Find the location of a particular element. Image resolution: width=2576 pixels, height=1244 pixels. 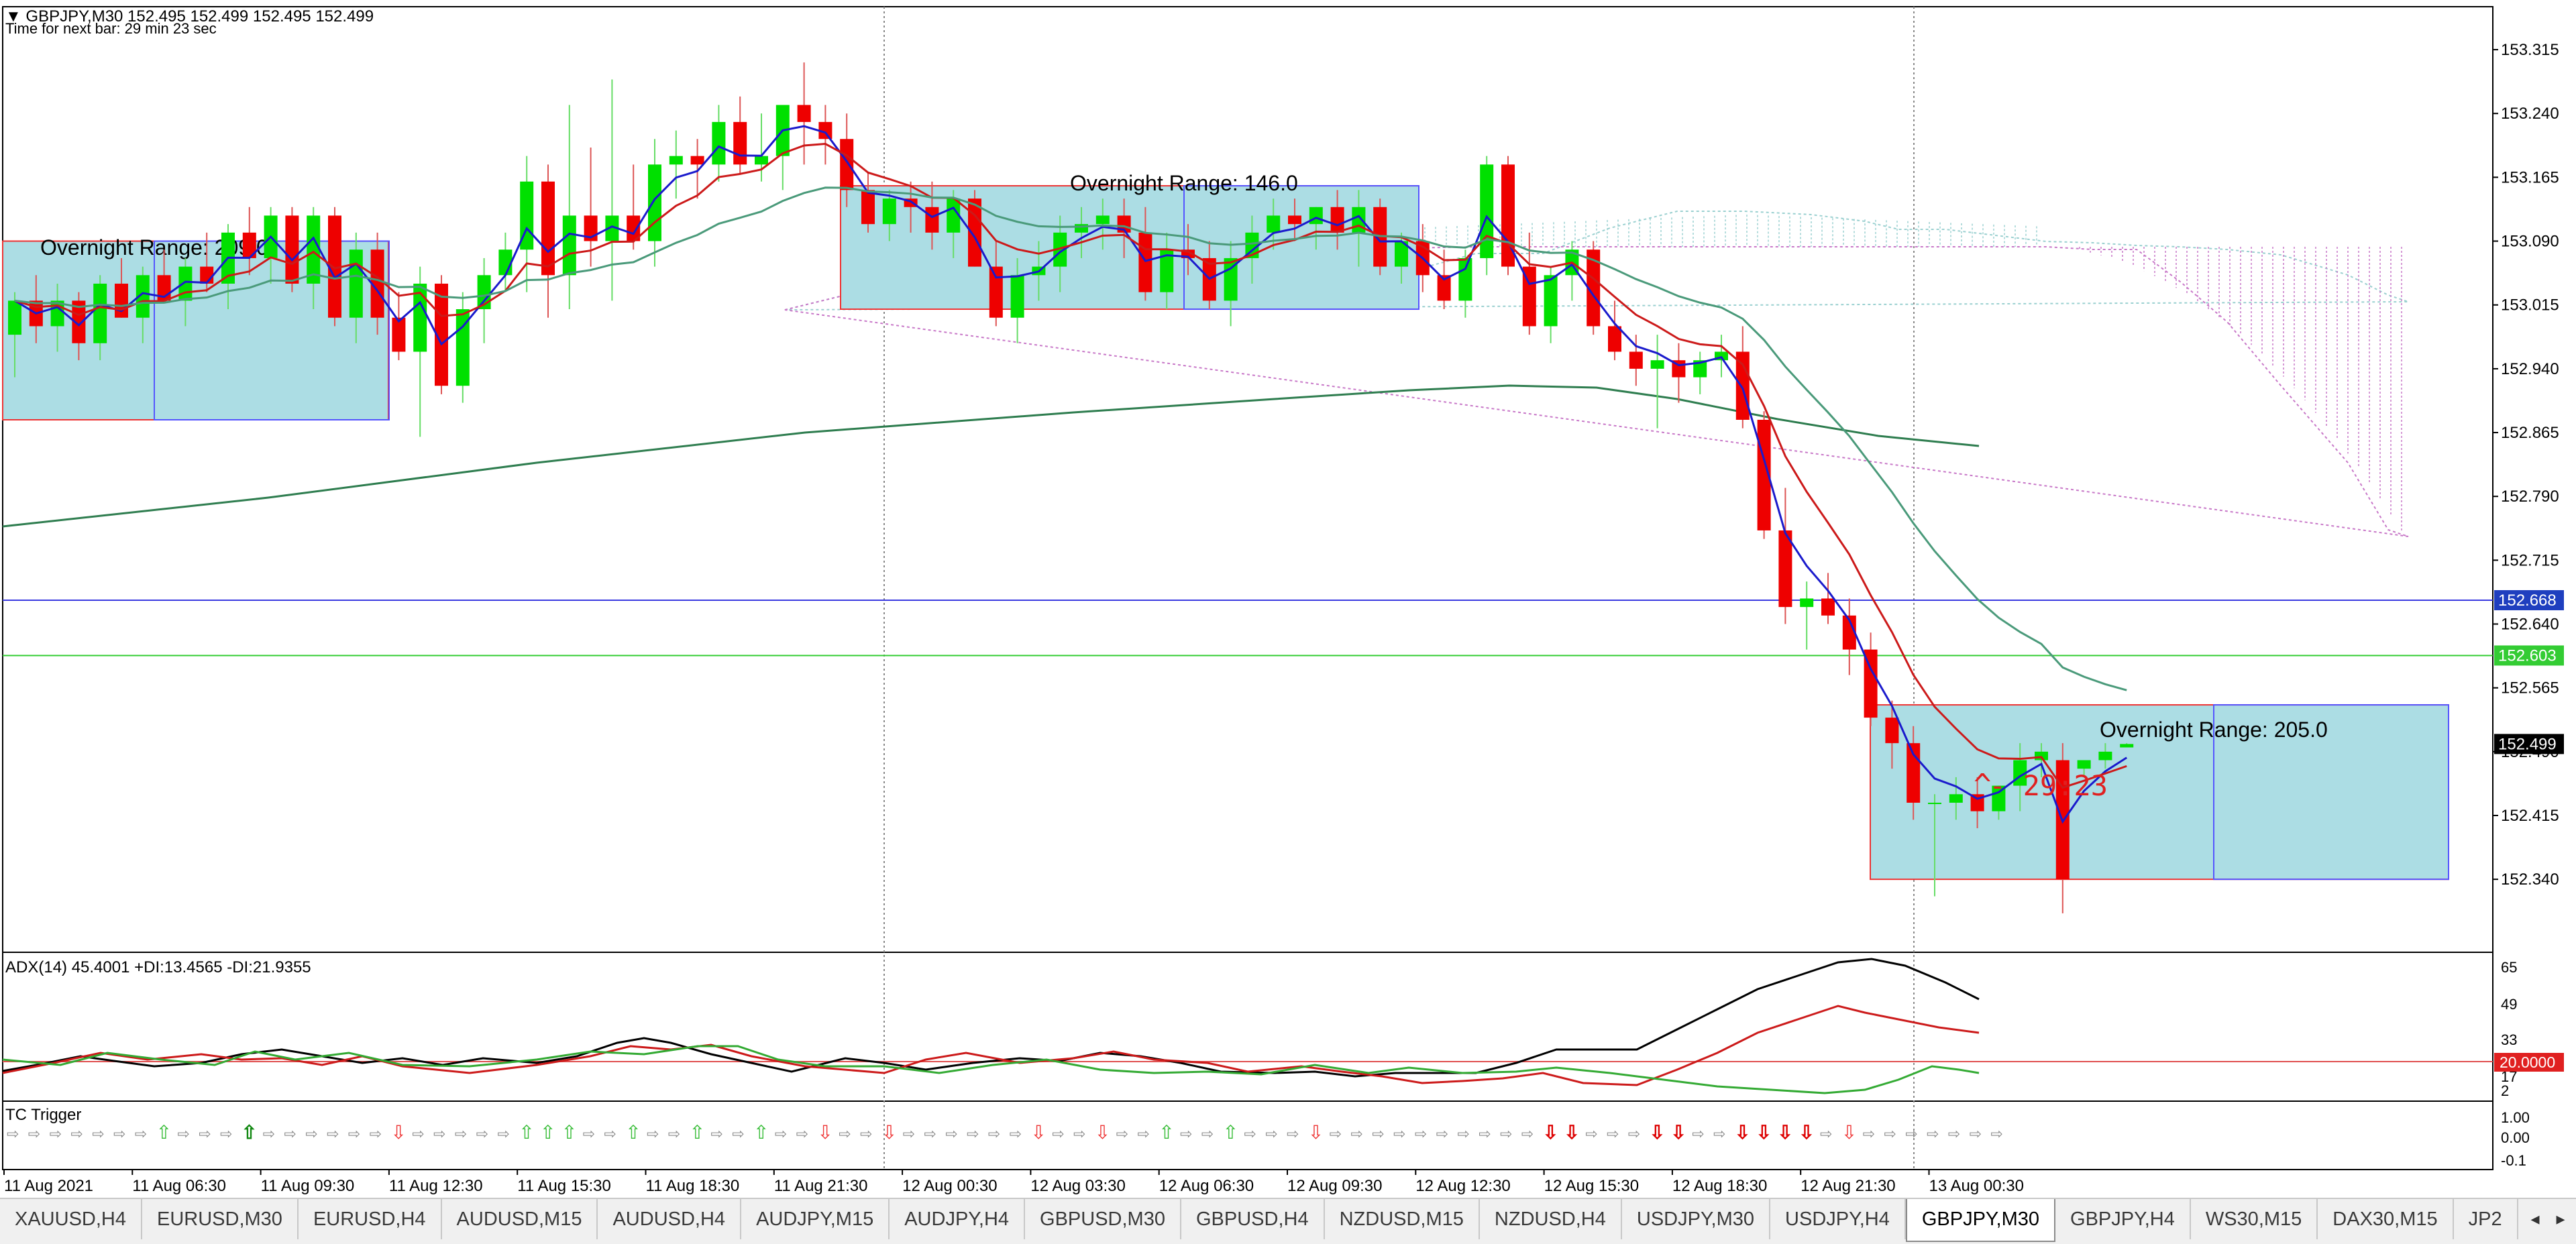

adx-panel-frame is located at coordinates (1247, 1027).